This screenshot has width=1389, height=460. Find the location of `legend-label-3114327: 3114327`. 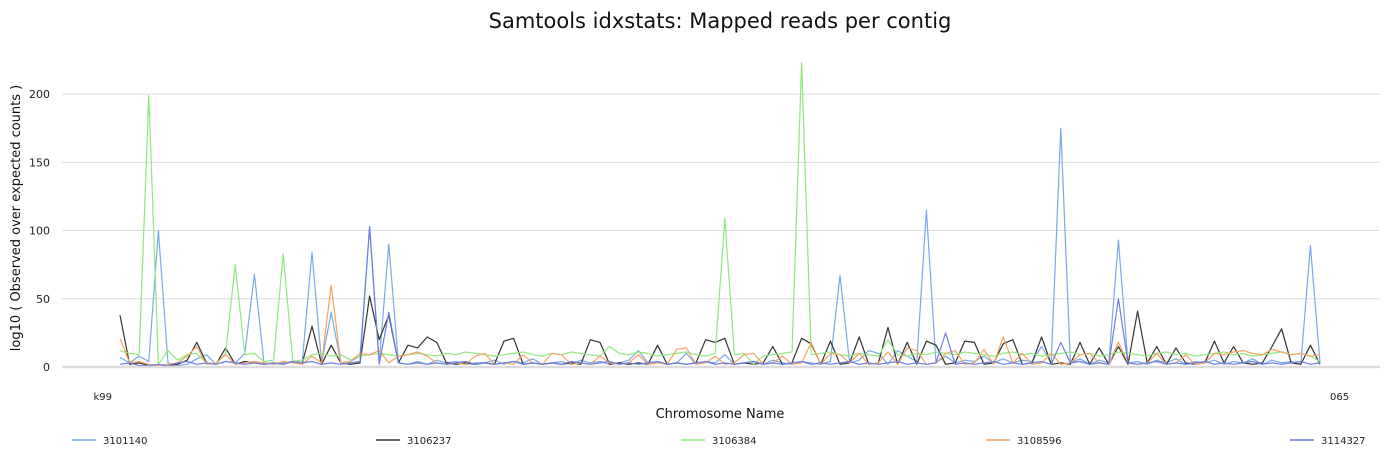

legend-label-3114327: 3114327 is located at coordinates (1343, 441).